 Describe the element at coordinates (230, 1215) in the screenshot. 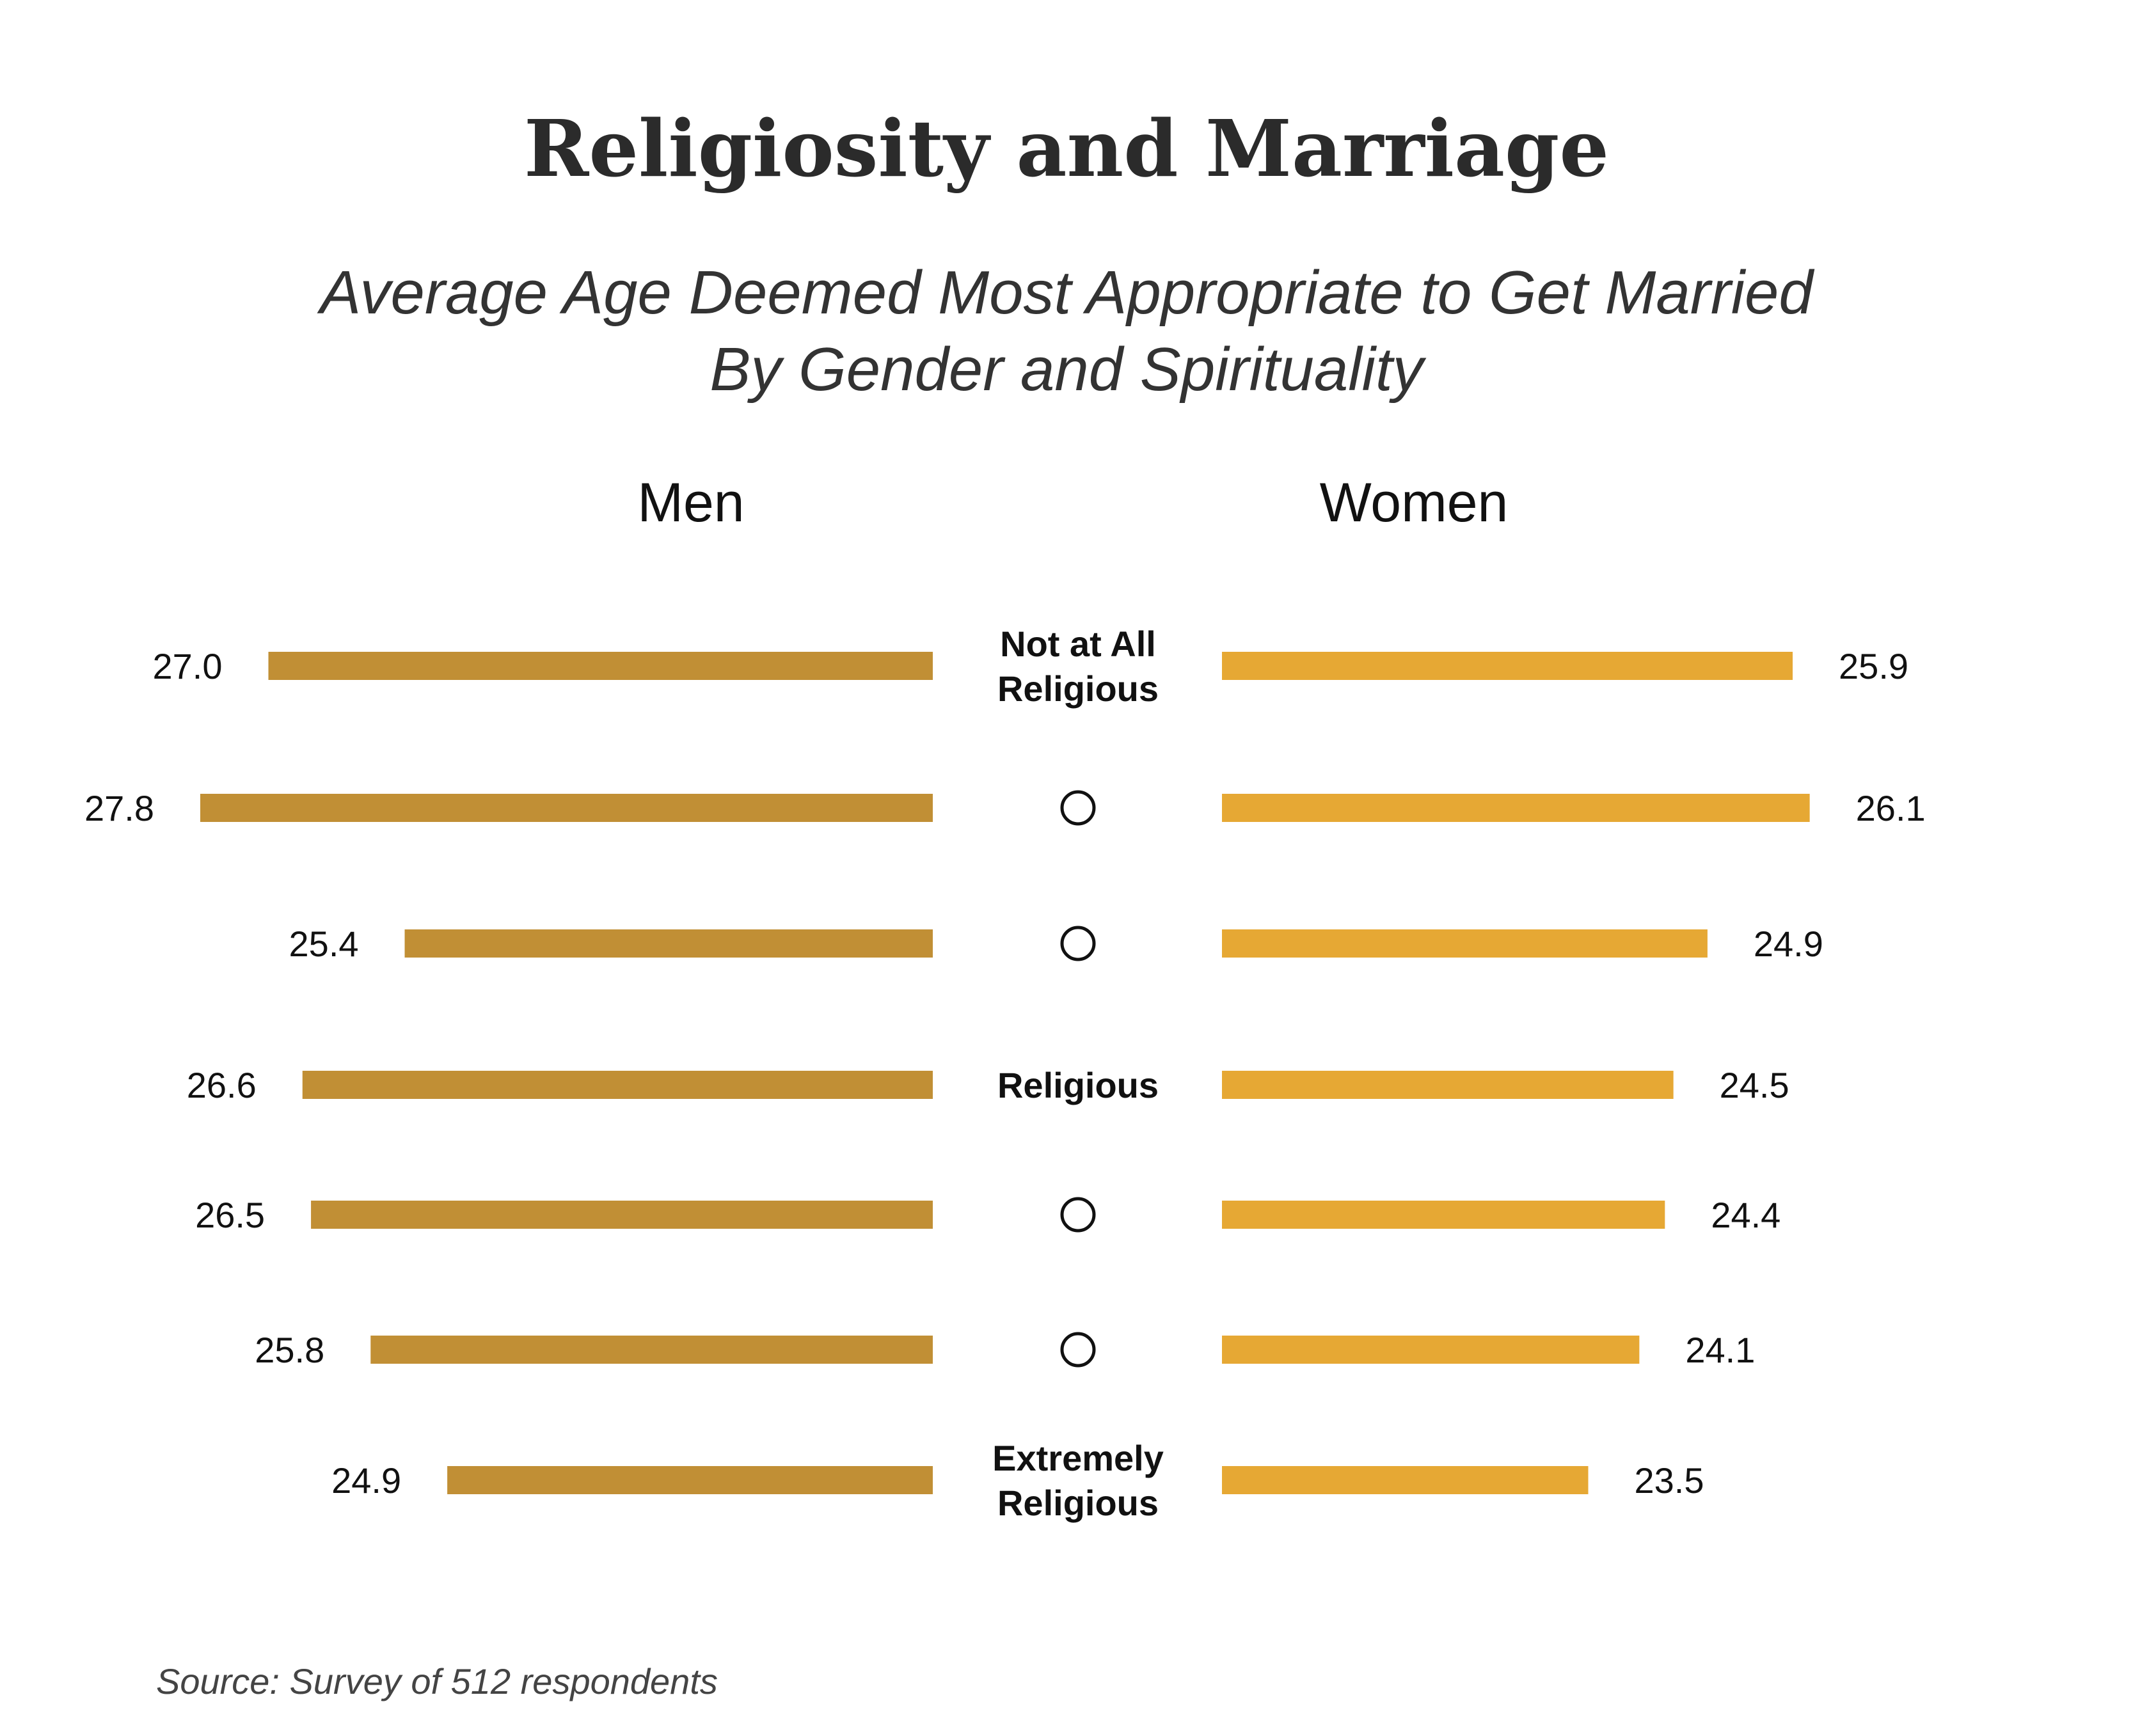

I see `men-value-label: 26.5` at that location.